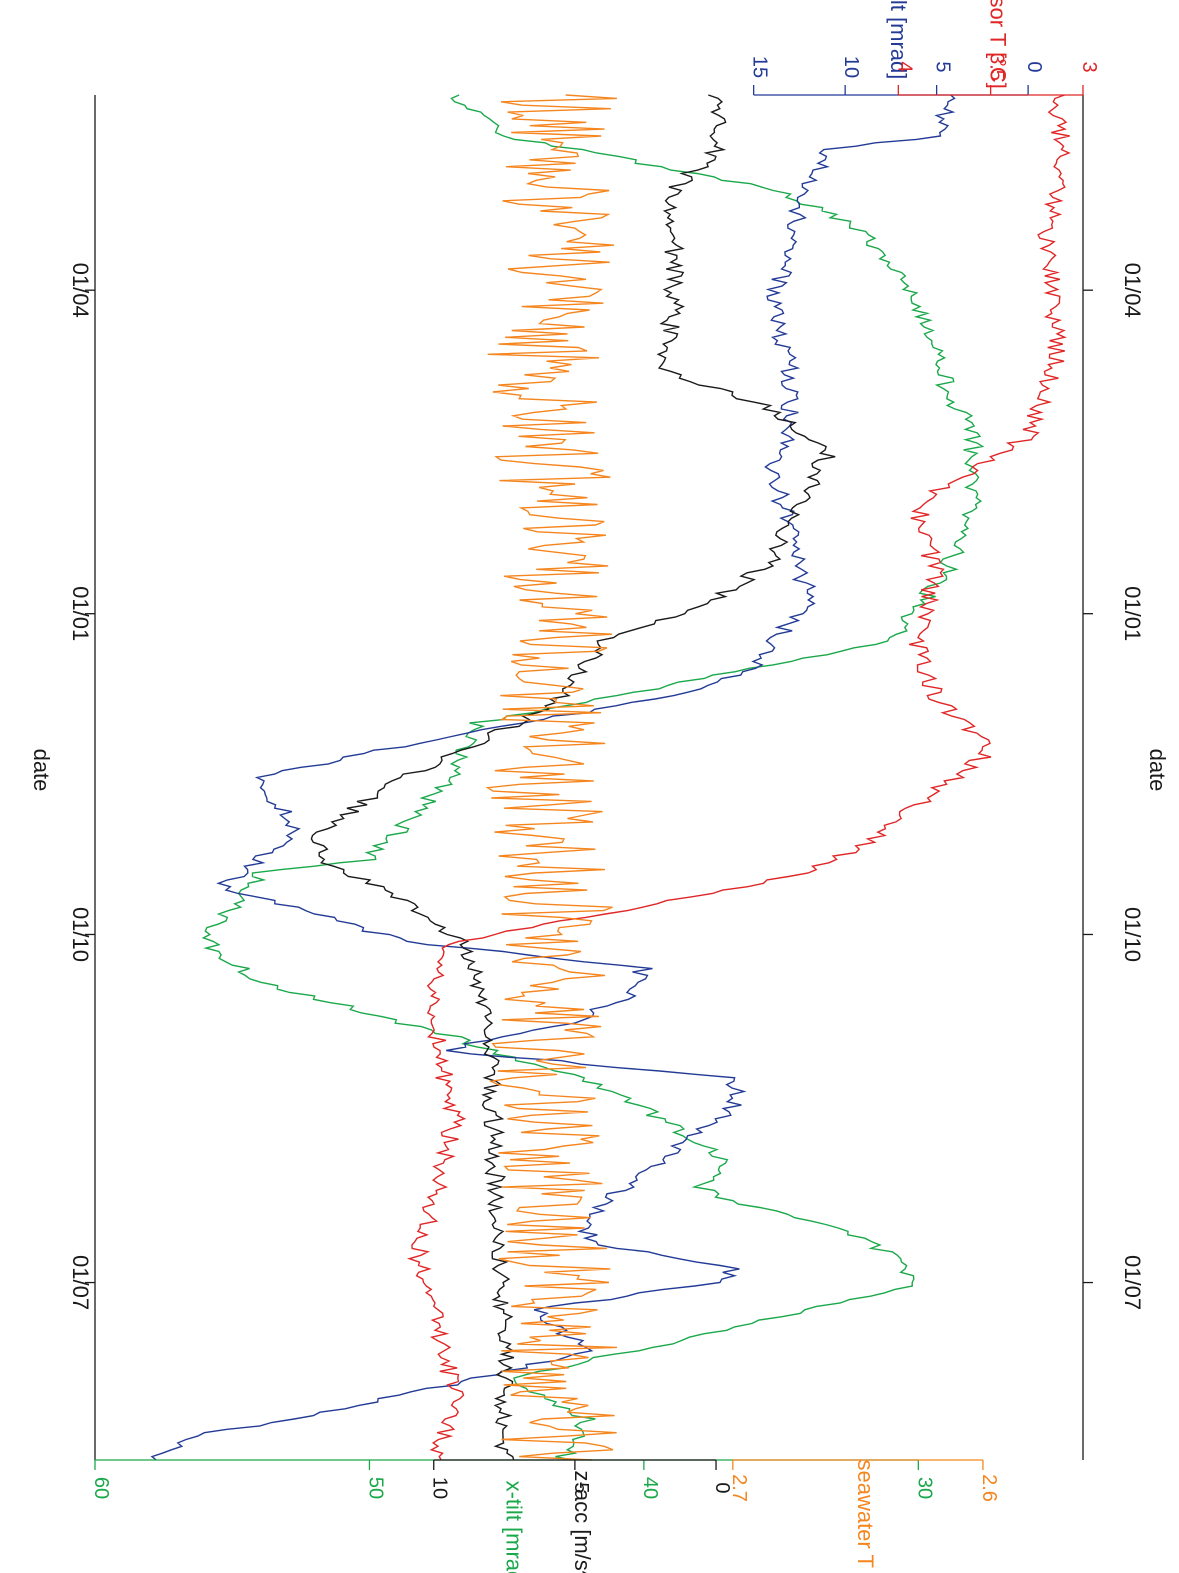  Describe the element at coordinates (80, 1282) in the screenshot. I see `time-tick-label-0-0: 01/07` at that location.